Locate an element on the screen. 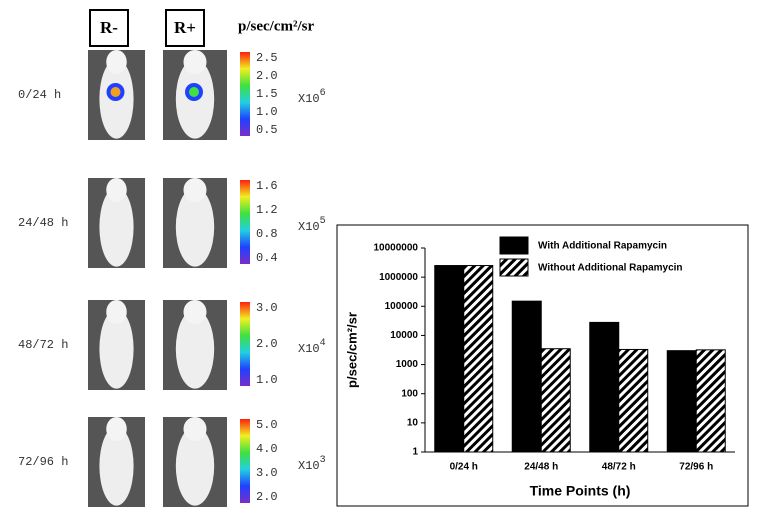 This screenshot has height=524, width=762. y-tick-label: 10000 is located at coordinates (404, 335).